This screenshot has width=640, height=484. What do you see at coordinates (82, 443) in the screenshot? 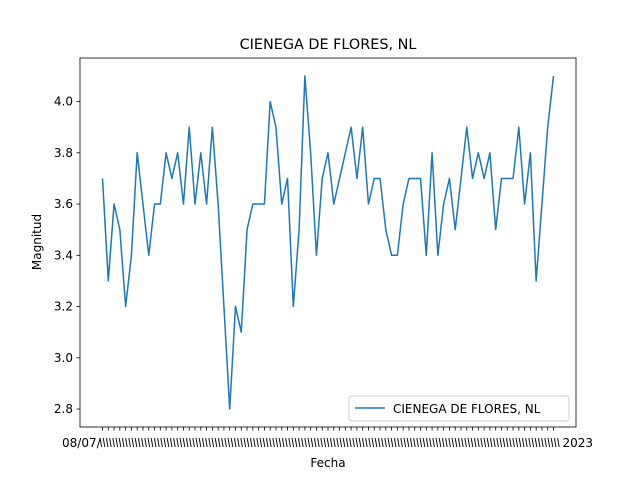
I see `x-tick-label-first: 08/07/` at bounding box center [82, 443].